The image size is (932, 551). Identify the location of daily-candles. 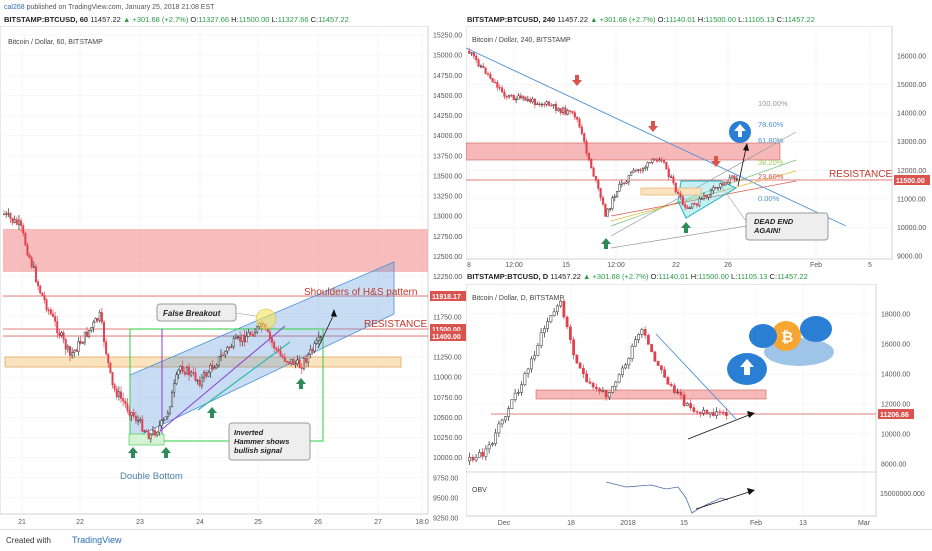
(598, 381).